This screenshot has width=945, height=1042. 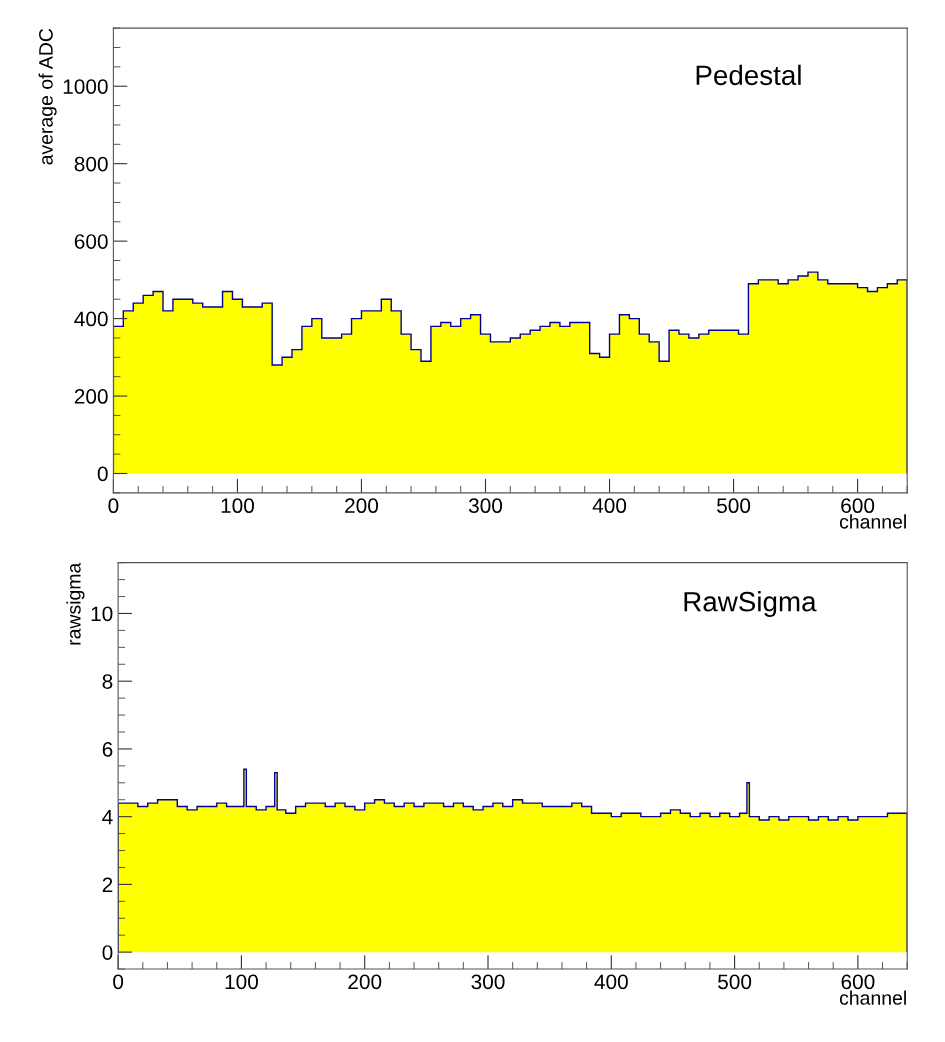 I want to click on y-tick-label: 600, so click(x=91, y=241).